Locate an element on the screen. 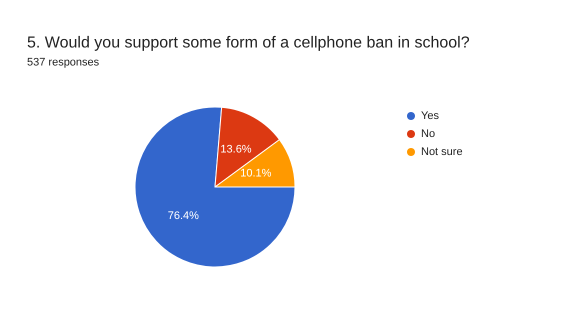 The width and height of the screenshot is (571, 321). data-label: 10.1% is located at coordinates (256, 174).